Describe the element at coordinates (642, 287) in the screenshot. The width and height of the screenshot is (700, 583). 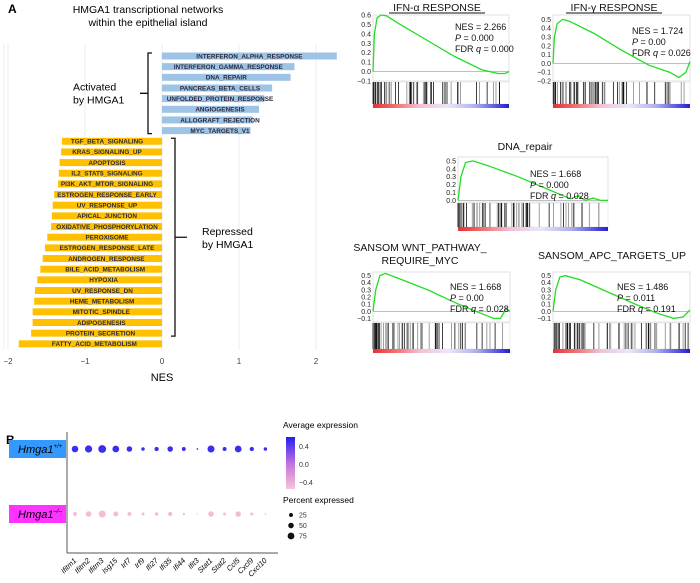
I see `nes-value: NES = 1.486` at that location.